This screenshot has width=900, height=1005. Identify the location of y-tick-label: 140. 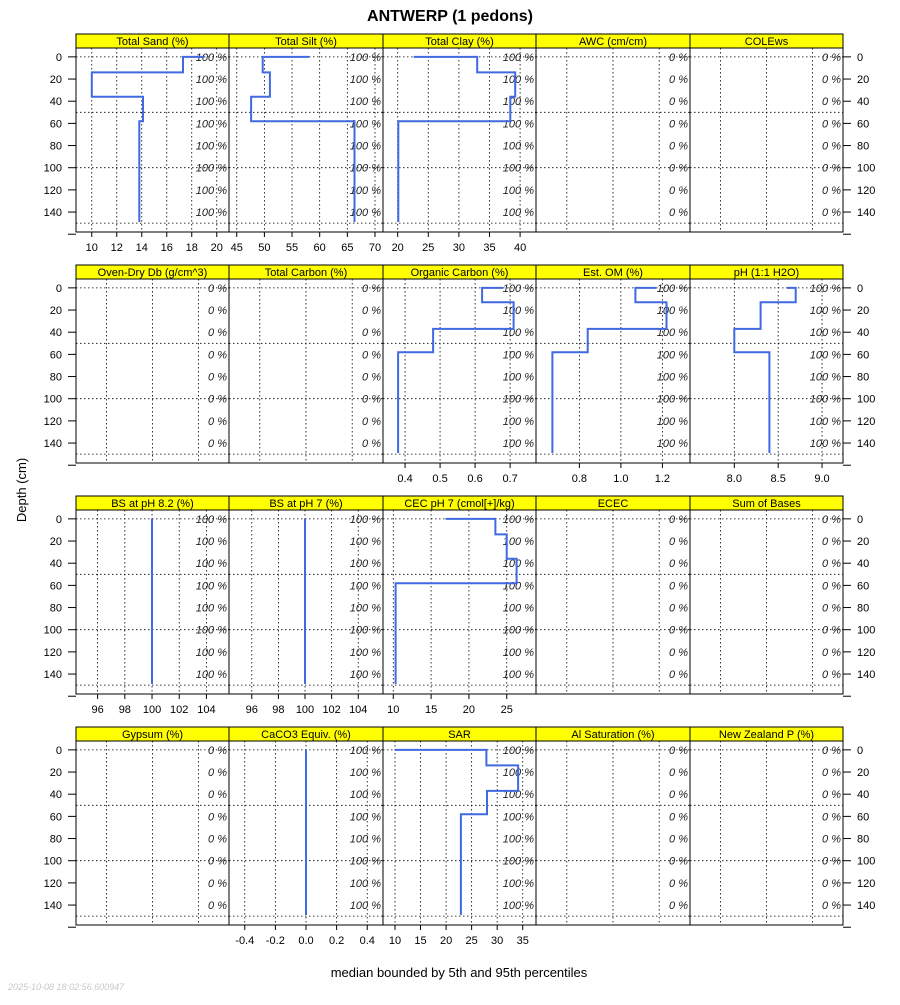
(866, 675).